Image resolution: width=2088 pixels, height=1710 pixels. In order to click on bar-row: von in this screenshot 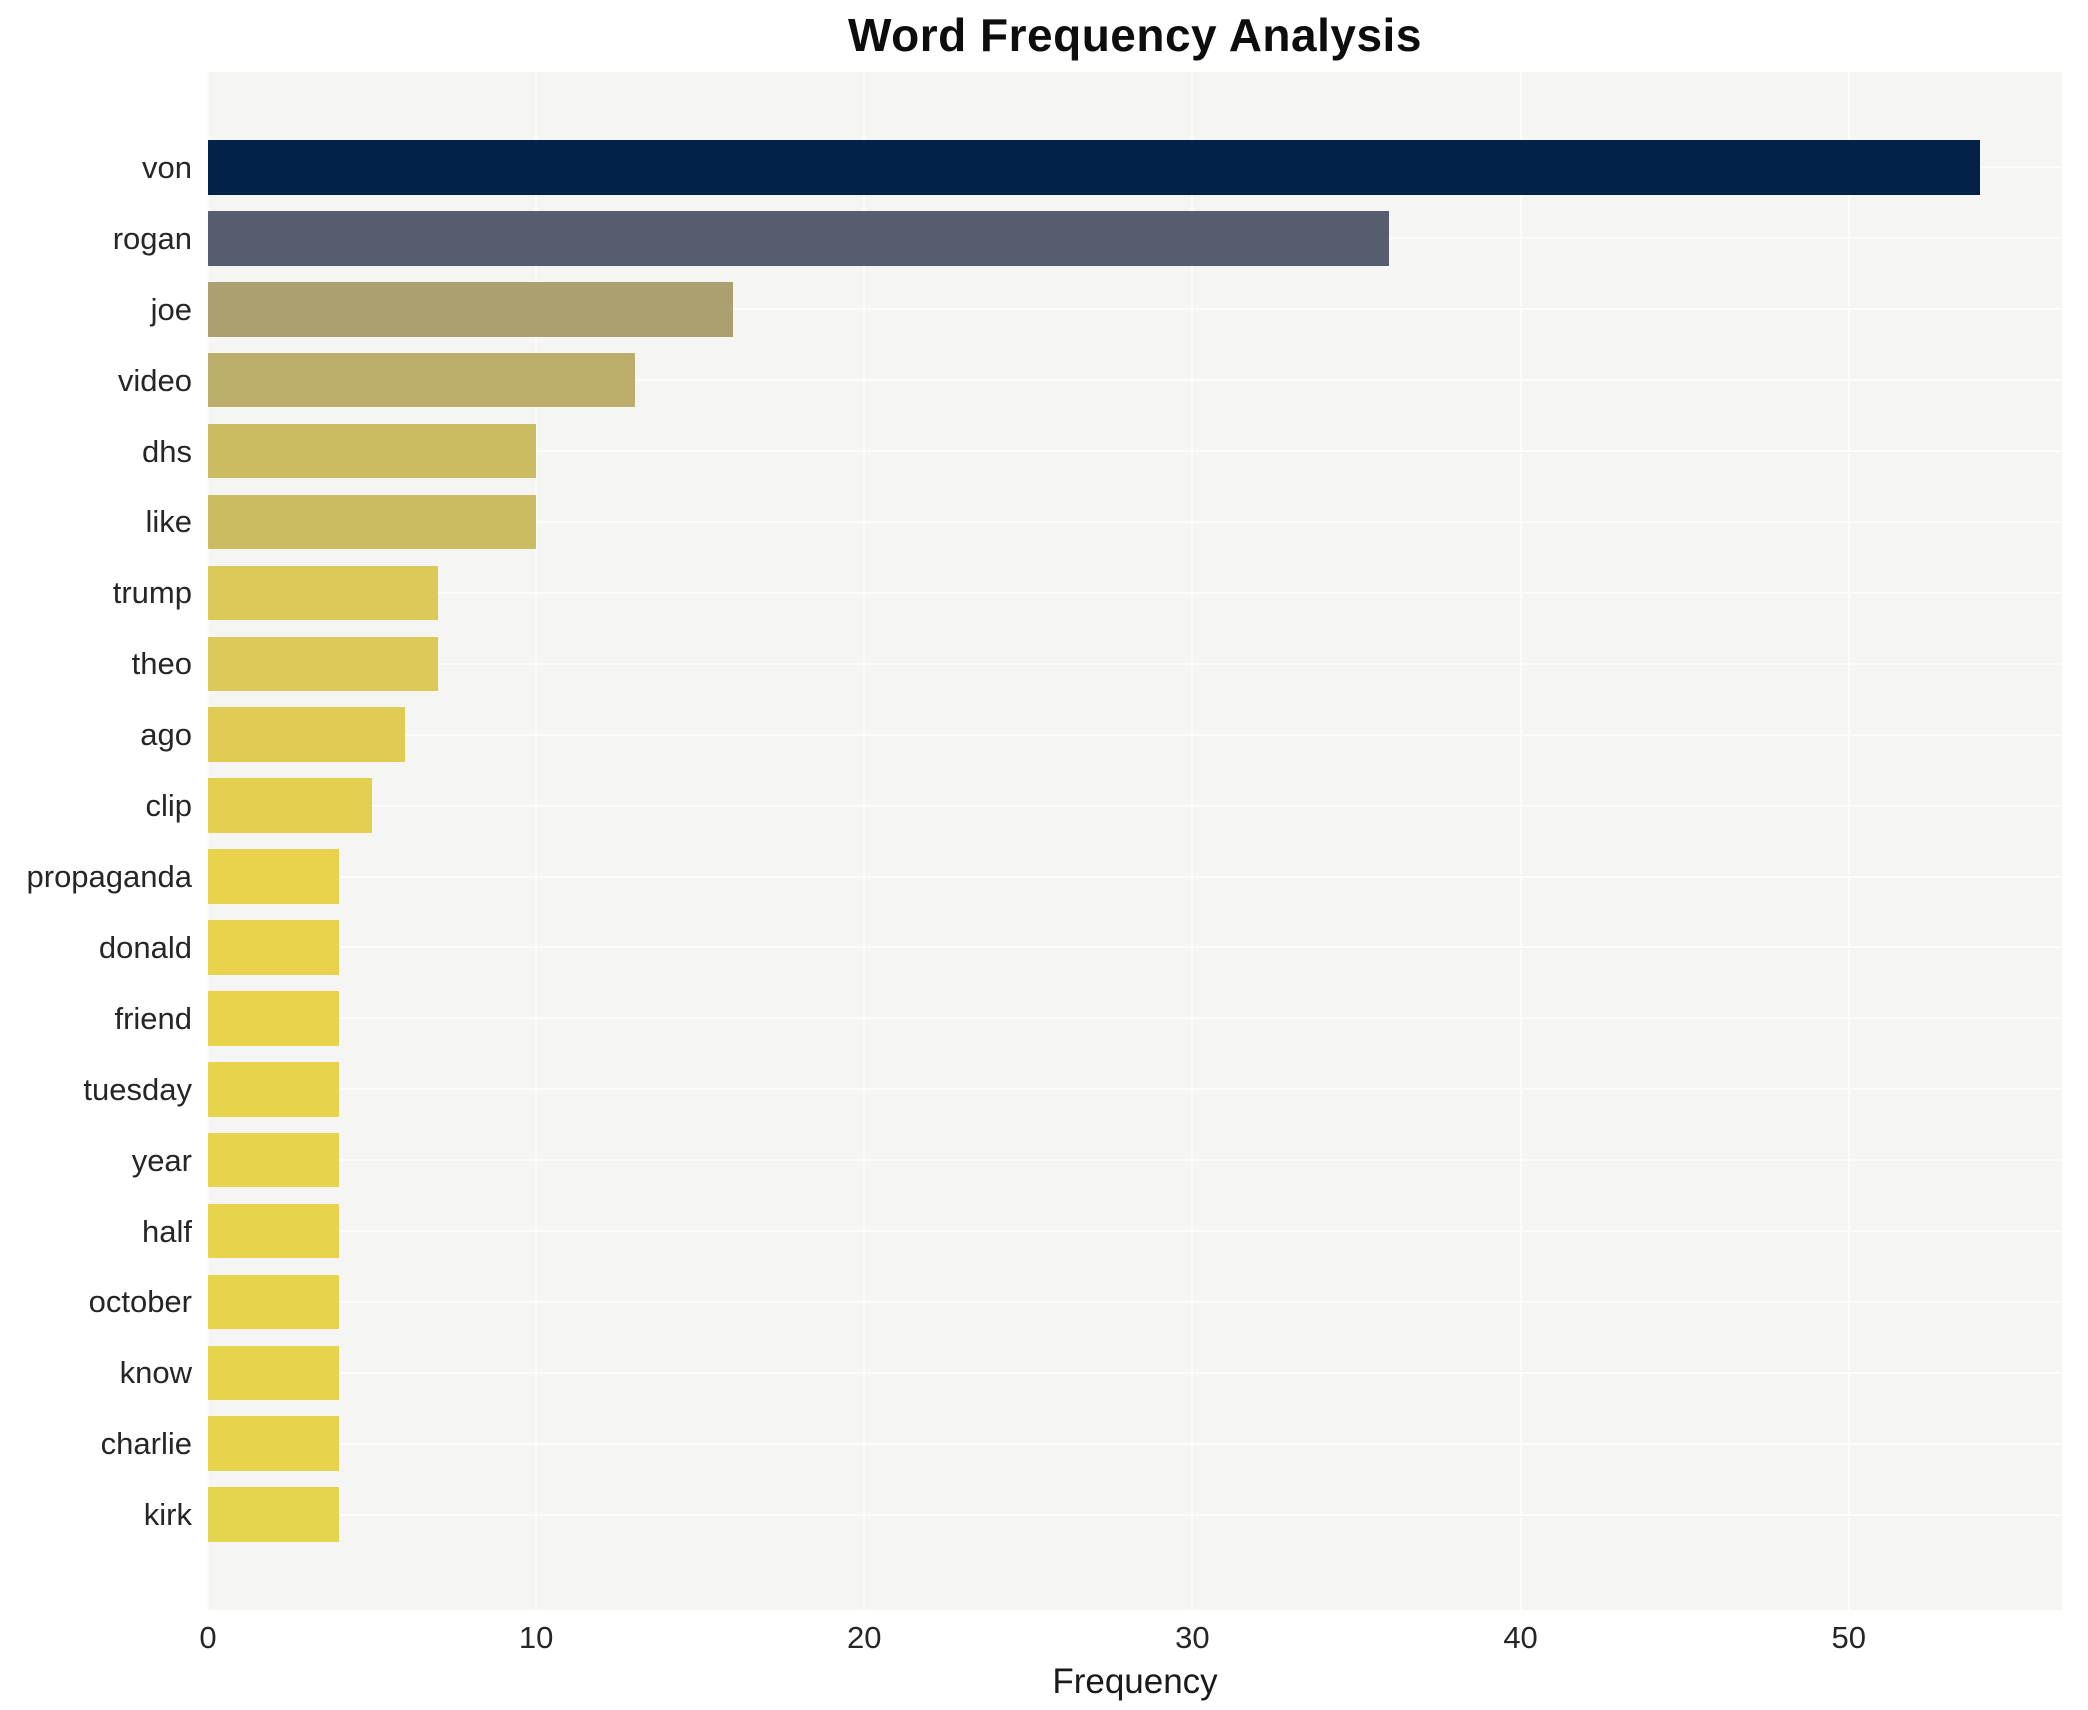, I will do `click(1102, 167)`.